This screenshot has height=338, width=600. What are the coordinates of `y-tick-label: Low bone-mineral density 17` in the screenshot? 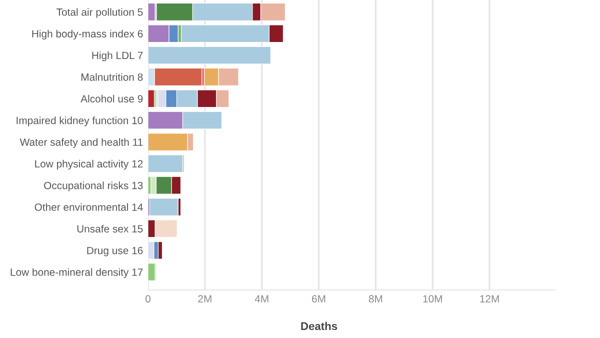 It's located at (76, 273).